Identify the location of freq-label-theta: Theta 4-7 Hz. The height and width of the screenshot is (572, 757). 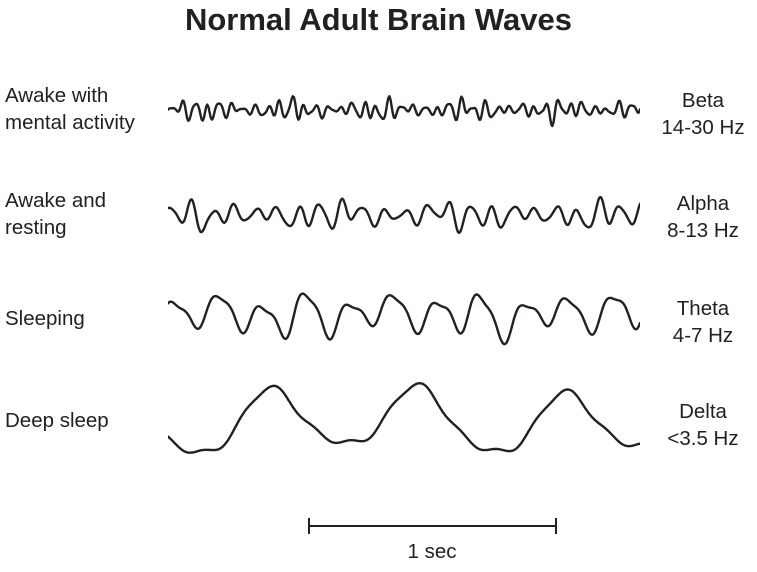
(703, 322).